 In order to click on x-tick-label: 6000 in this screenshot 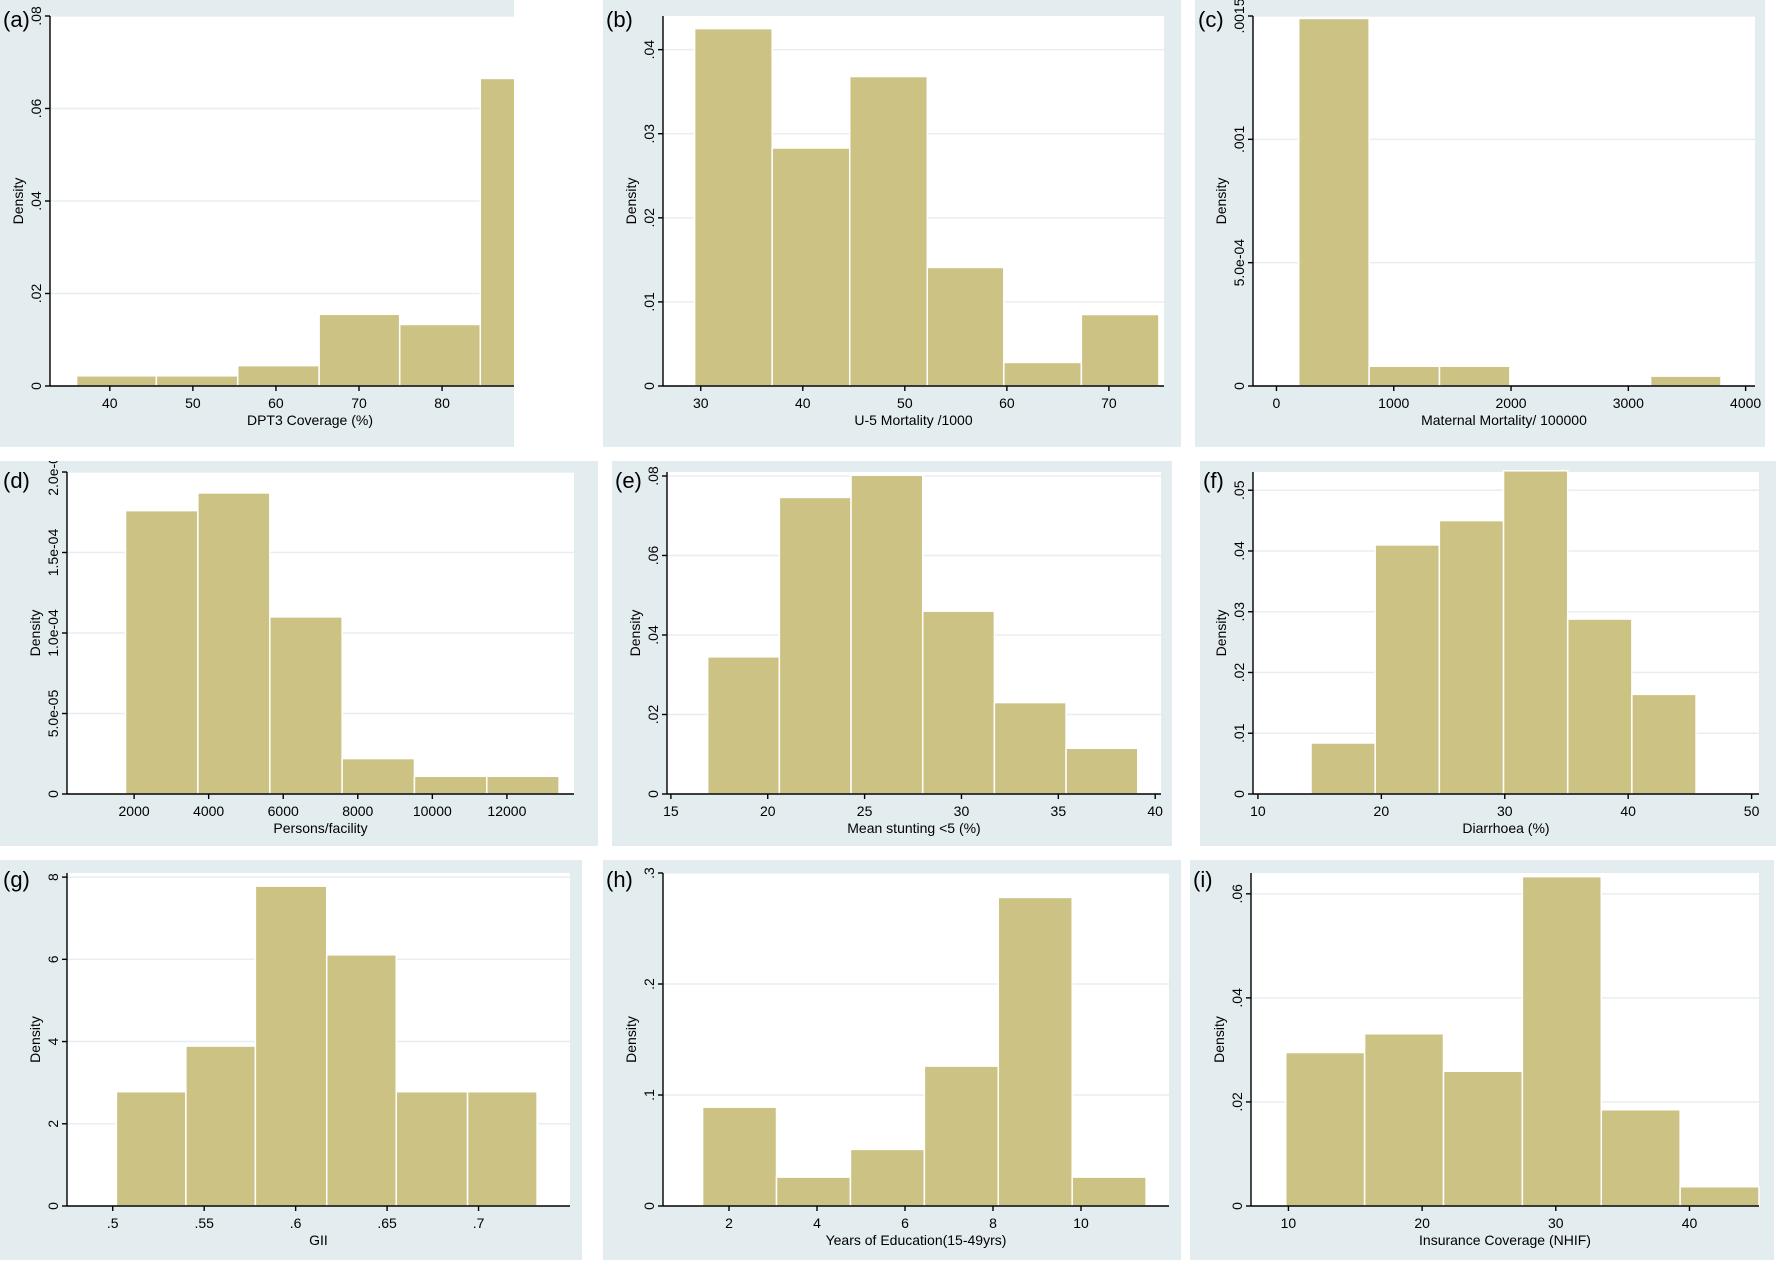, I will do `click(283, 811)`.